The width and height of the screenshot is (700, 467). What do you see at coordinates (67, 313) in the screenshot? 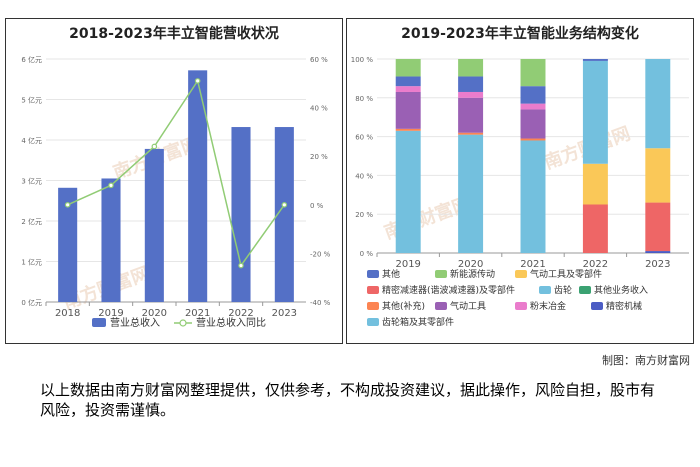
I see `x-axis-tick-label: 2018` at bounding box center [67, 313].